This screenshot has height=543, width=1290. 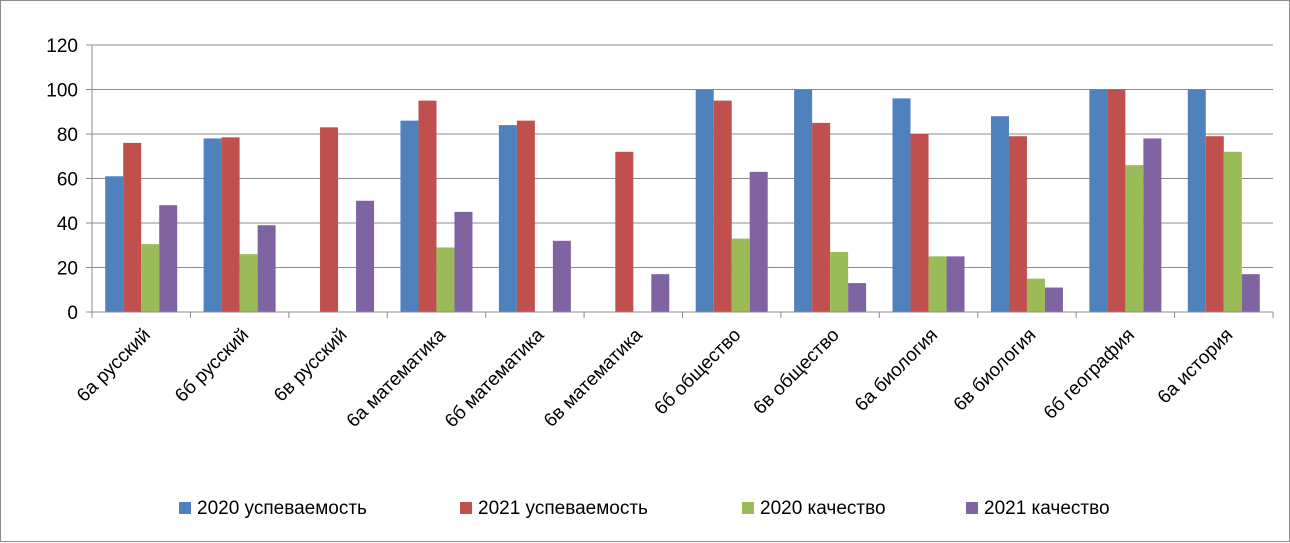 What do you see at coordinates (67, 135) in the screenshot?
I see `y-tick-label: 80` at bounding box center [67, 135].